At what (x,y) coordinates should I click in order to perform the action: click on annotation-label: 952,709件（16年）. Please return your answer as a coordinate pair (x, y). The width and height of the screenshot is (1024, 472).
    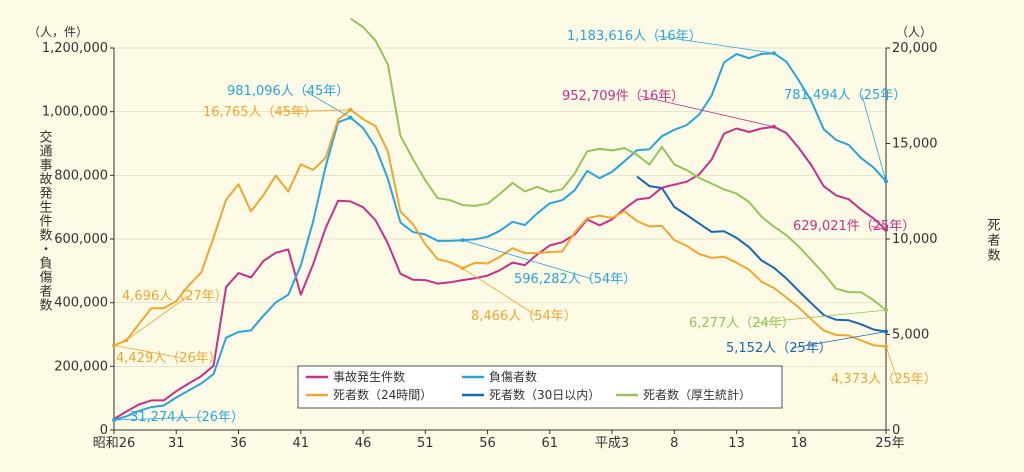
    Looking at the image, I should click on (623, 96).